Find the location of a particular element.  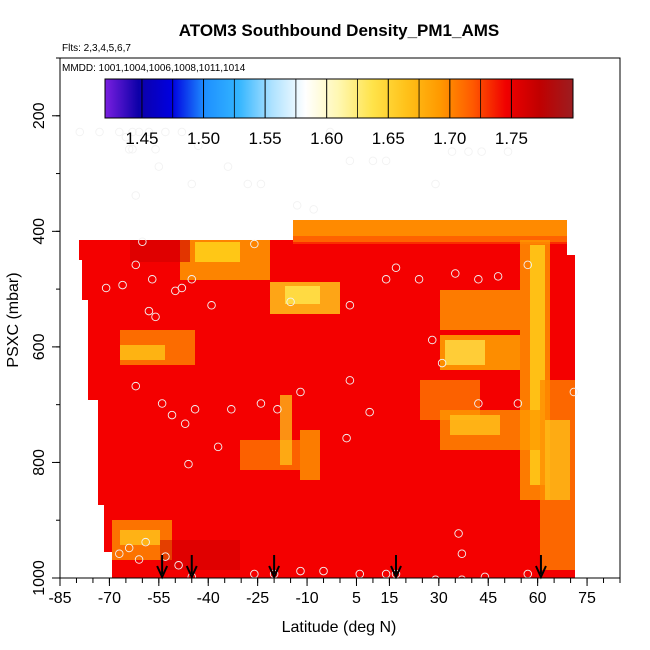

colorbar-tick-label: 1.65 is located at coordinates (388, 138).